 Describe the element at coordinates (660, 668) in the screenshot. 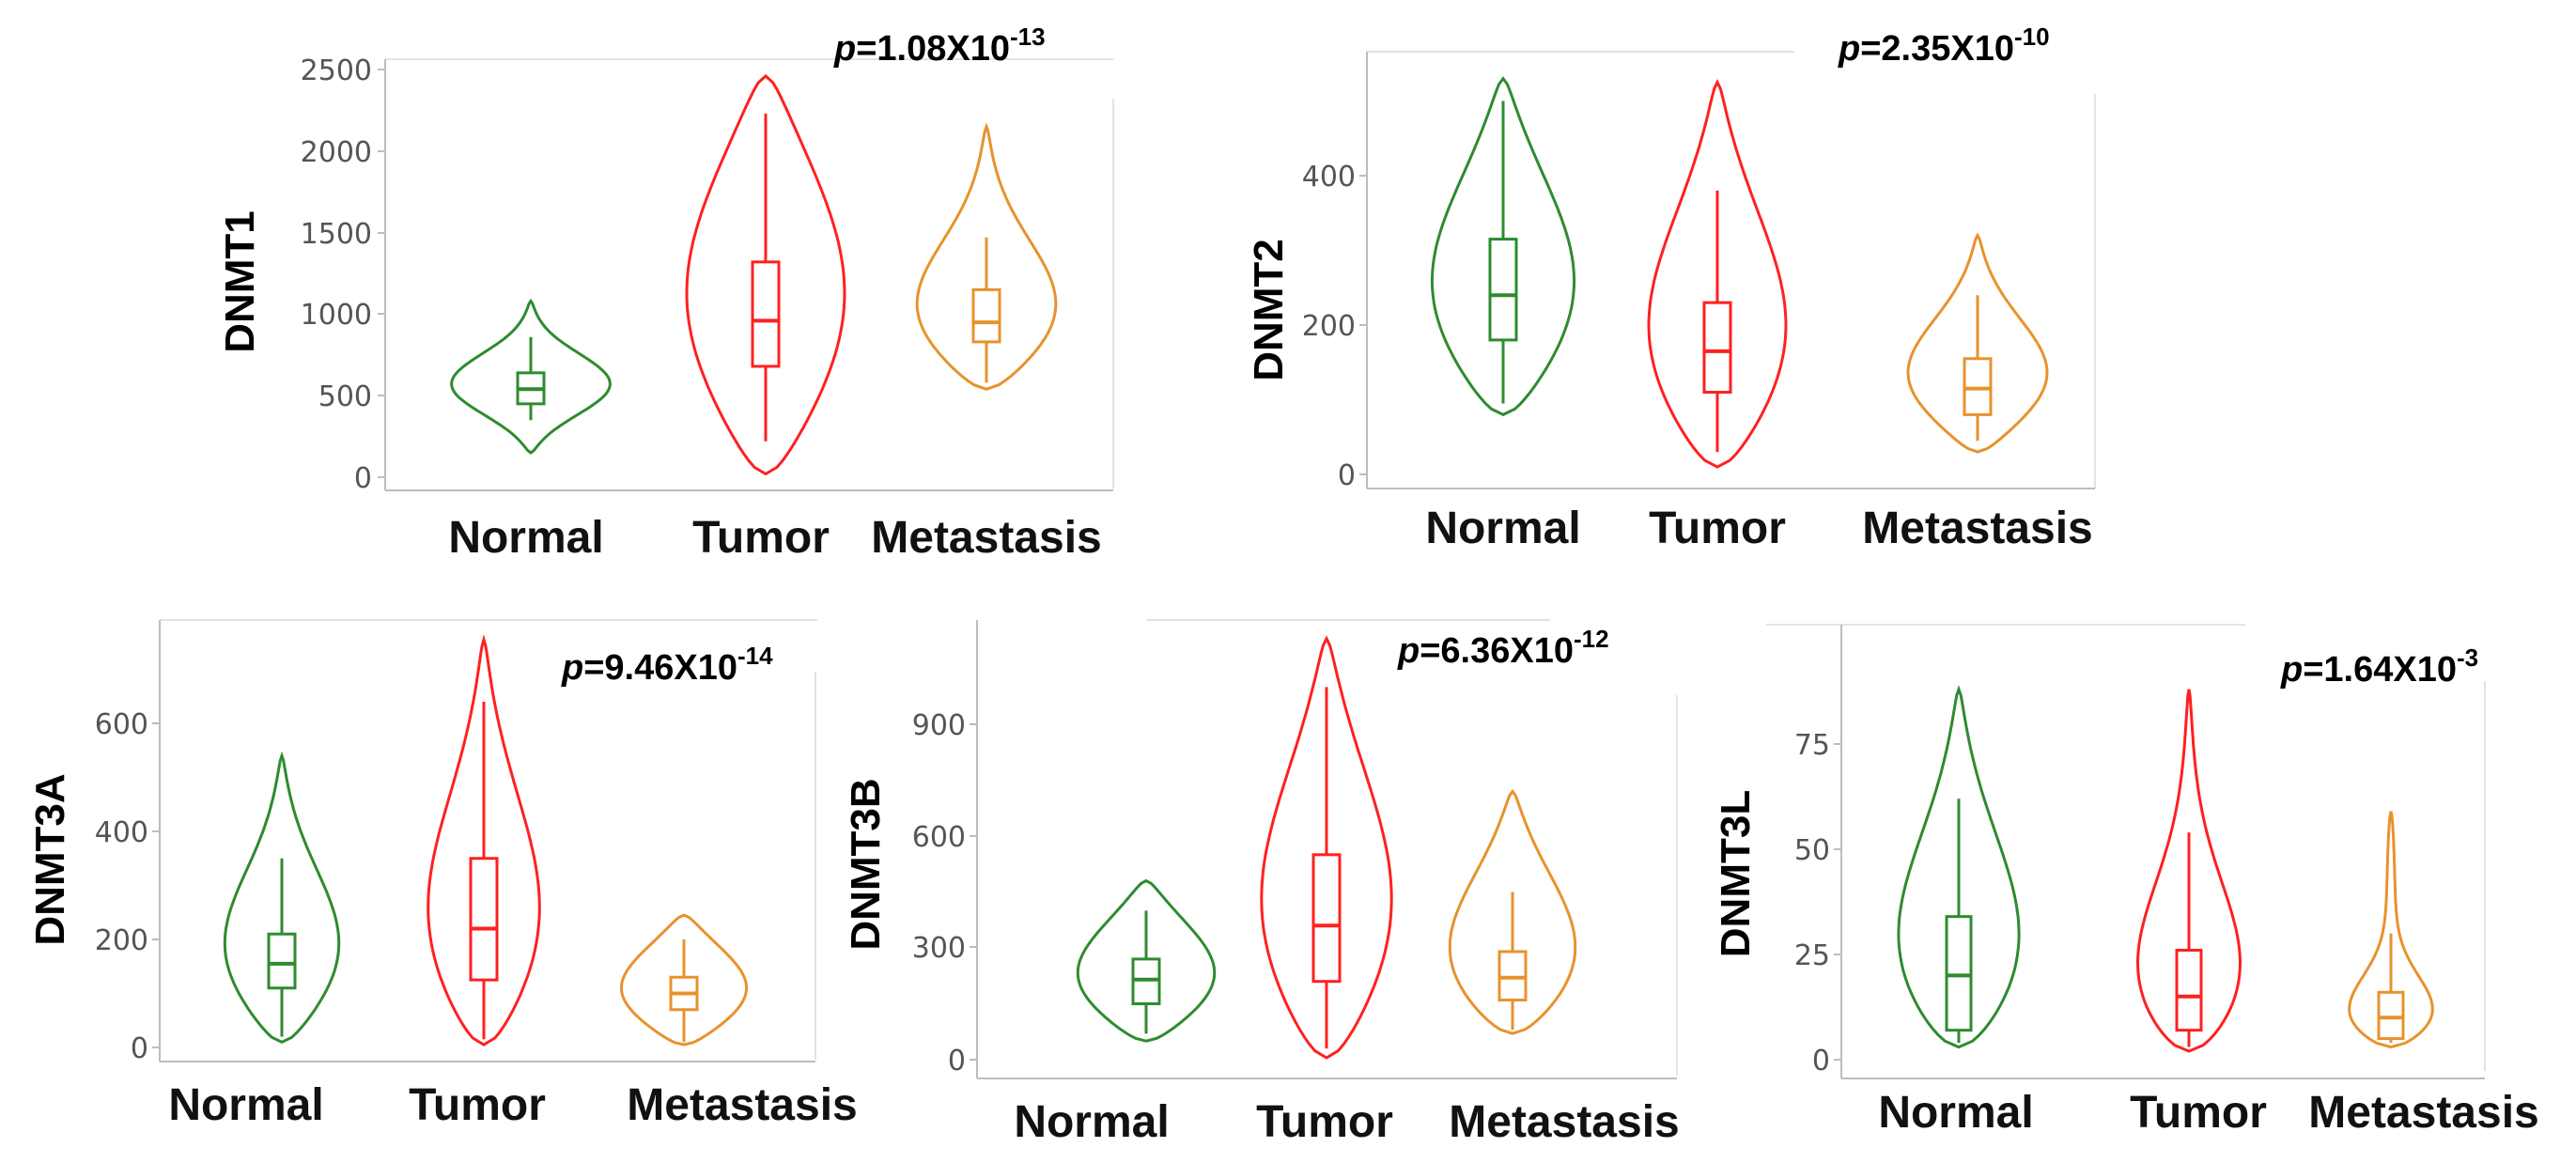

I see `p-value-number: =9.46X10` at that location.